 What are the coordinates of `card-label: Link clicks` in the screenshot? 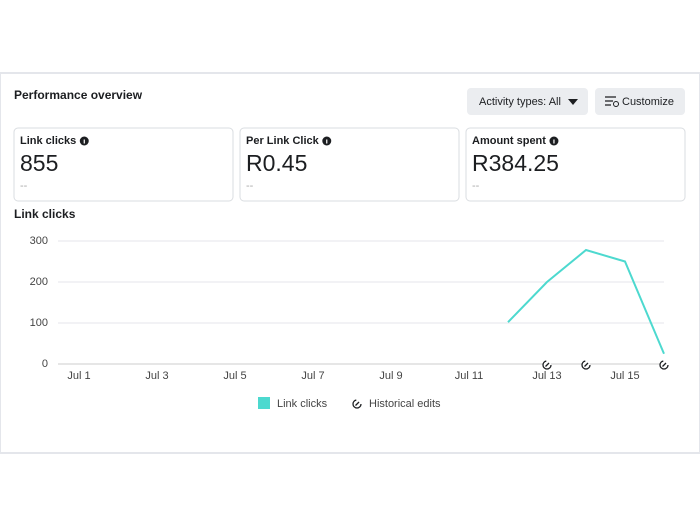 It's located at (48, 141).